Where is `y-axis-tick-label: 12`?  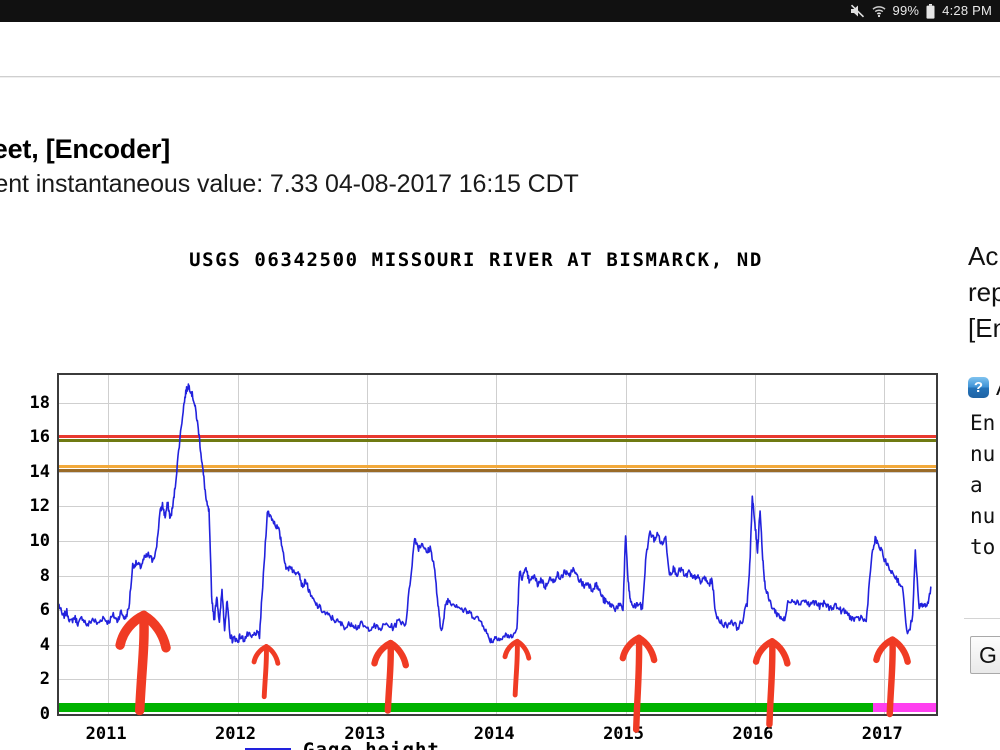
y-axis-tick-label: 12 is located at coordinates (39, 506).